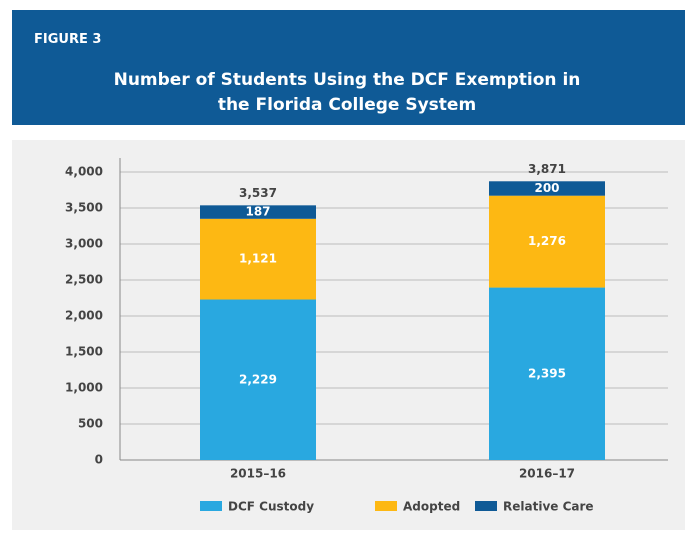 The image size is (697, 540). Describe the element at coordinates (258, 474) in the screenshot. I see `x-tick-label: 2015–16` at that location.